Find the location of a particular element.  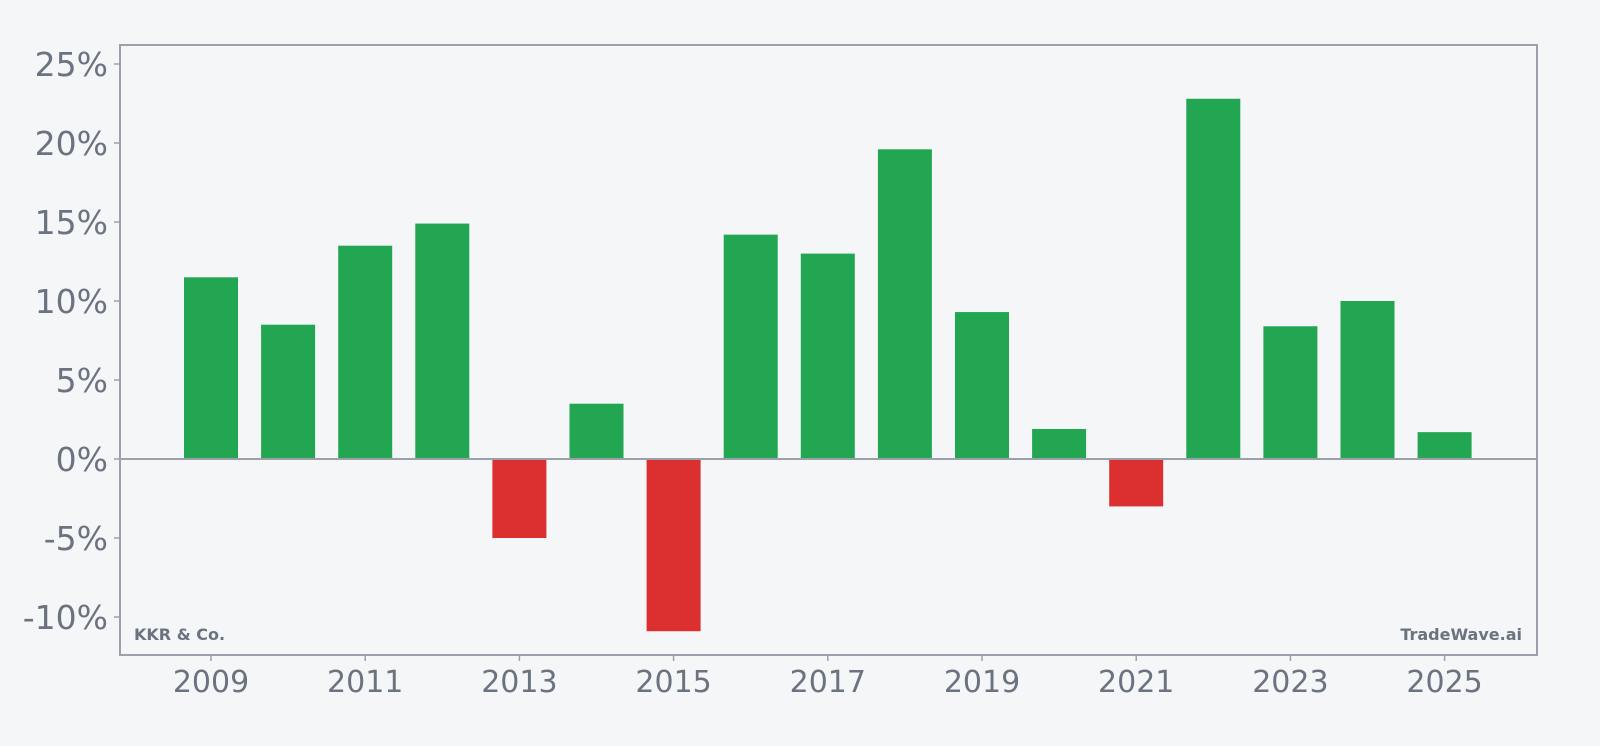

y-tick-label: 25% is located at coordinates (71, 64).